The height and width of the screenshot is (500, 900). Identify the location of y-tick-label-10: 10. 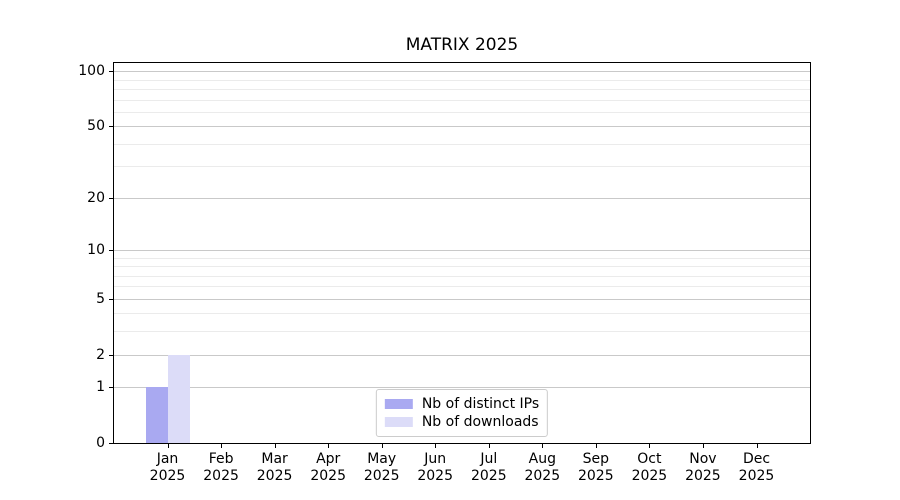
(96, 249).